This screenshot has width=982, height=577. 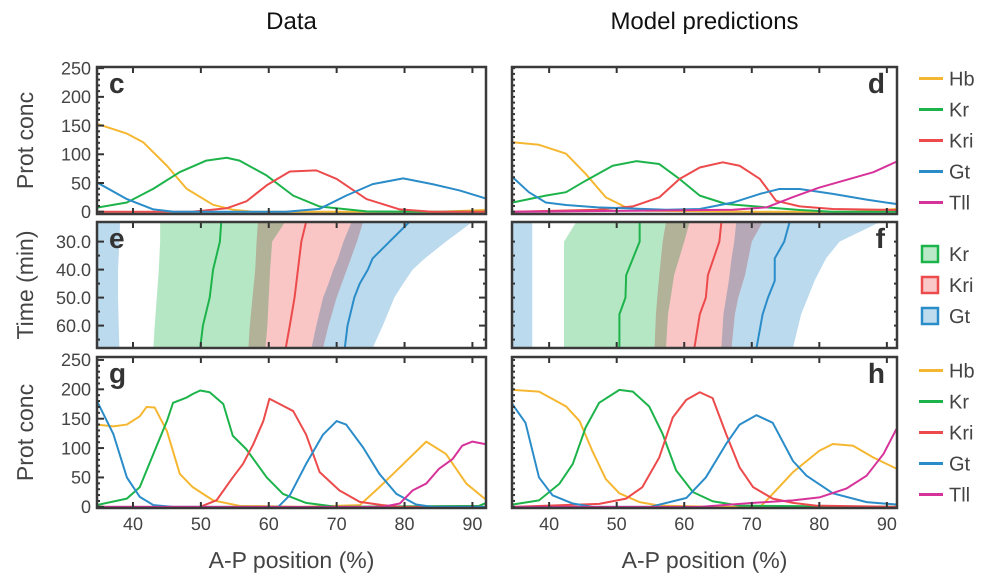 What do you see at coordinates (881, 238) in the screenshot?
I see `annotation: f` at bounding box center [881, 238].